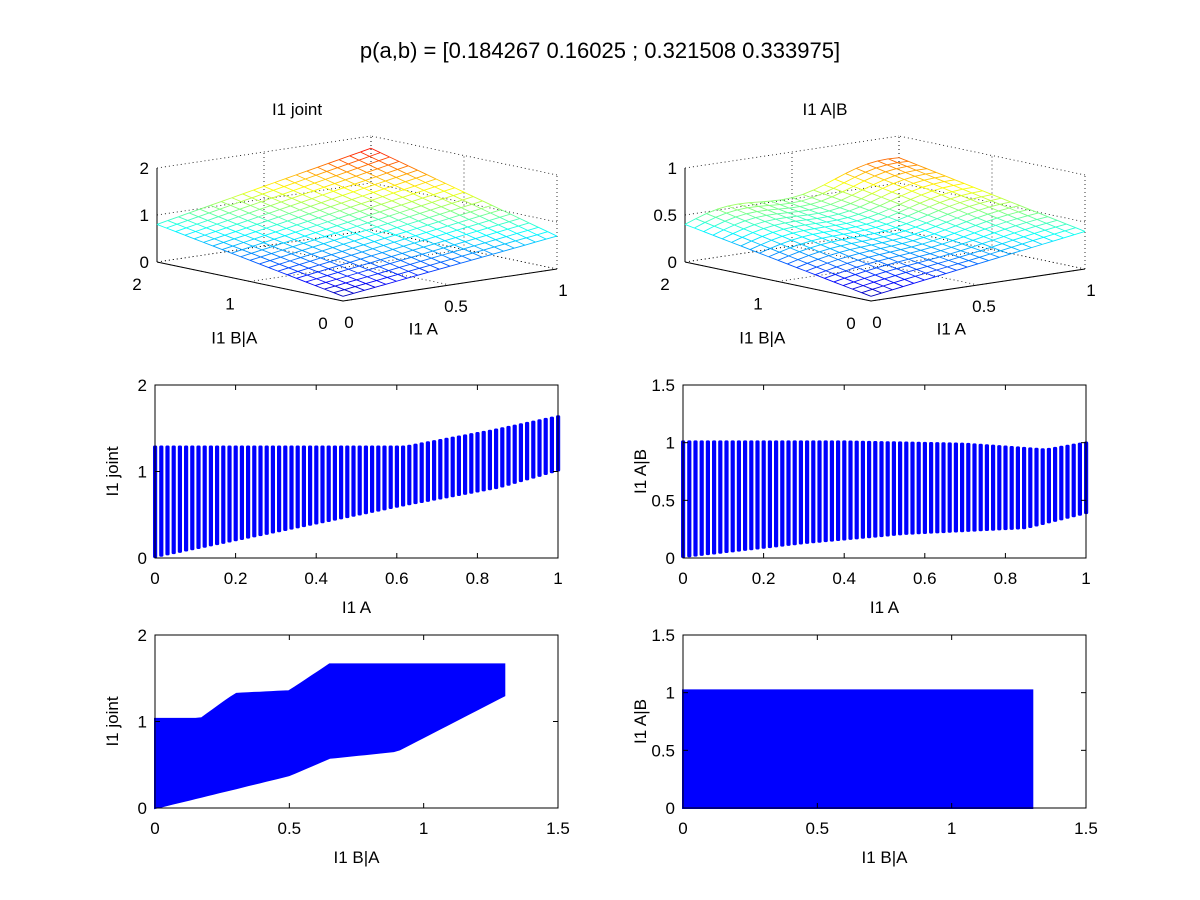 The width and height of the screenshot is (1200, 900). Describe the element at coordinates (978, 285) in the screenshot. I see `x-axis-line` at that location.